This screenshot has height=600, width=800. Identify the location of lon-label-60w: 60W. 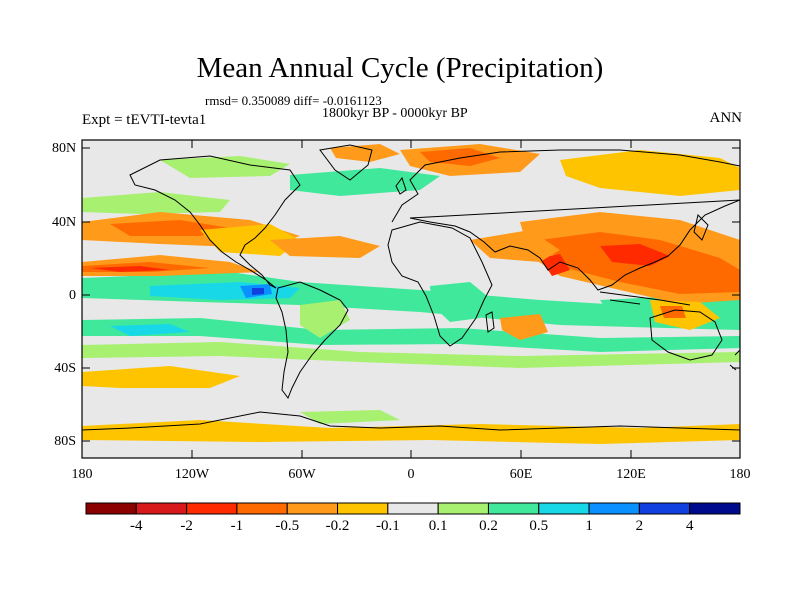
(302, 474).